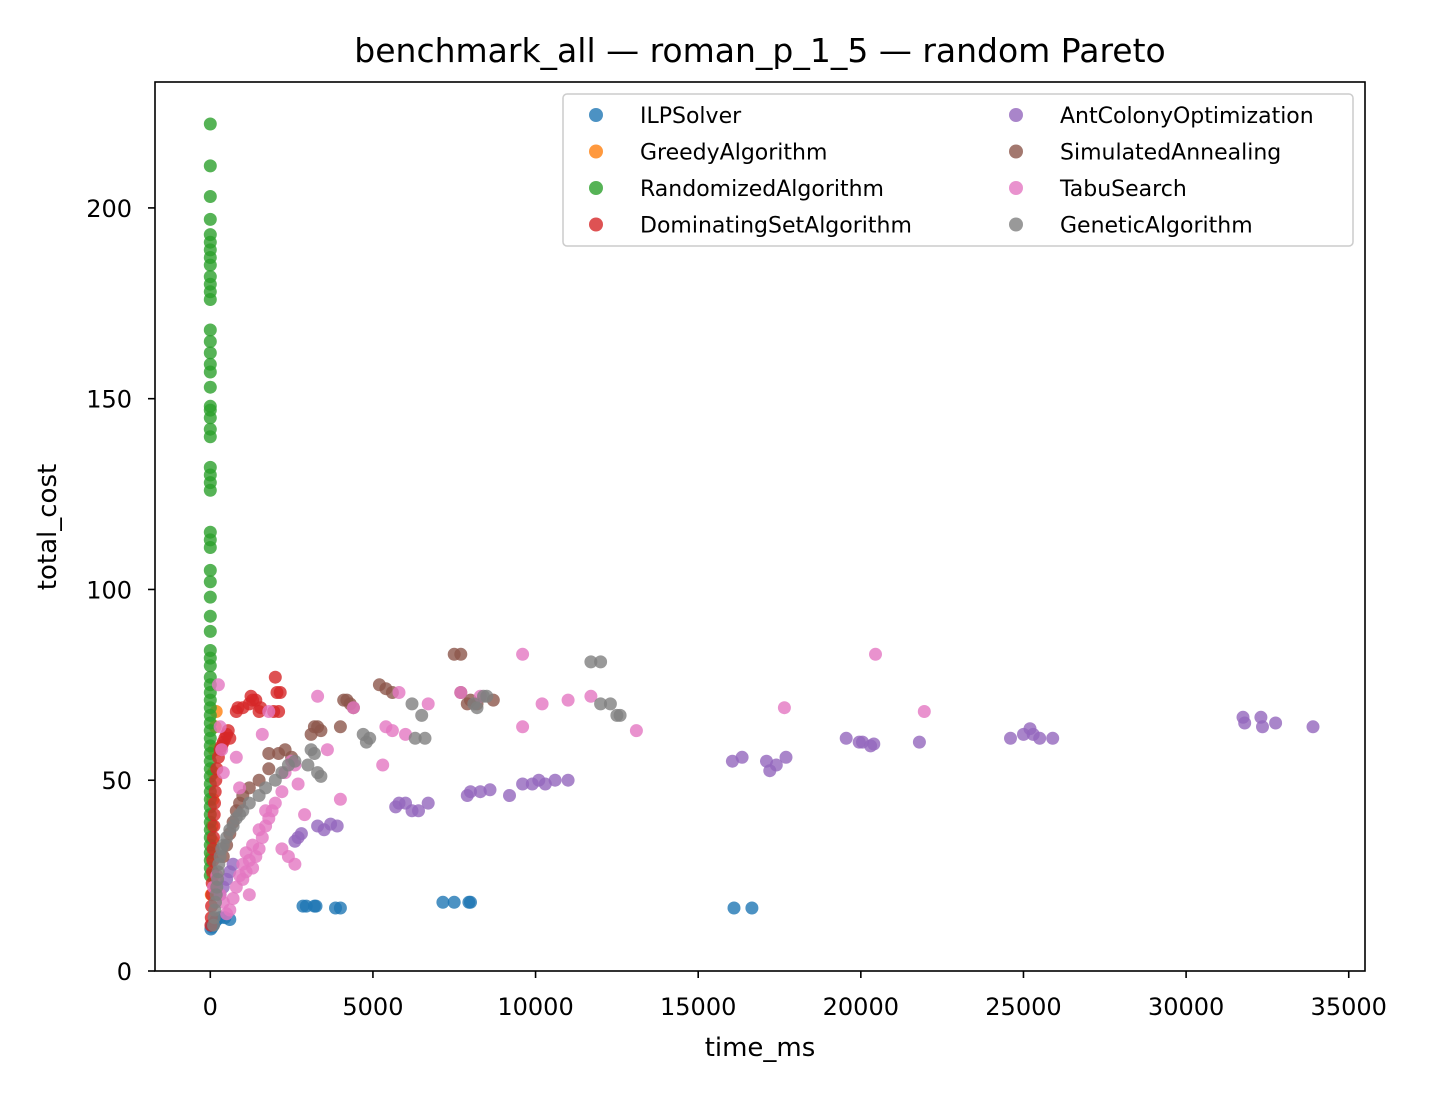 Image resolution: width=1430 pixels, height=1100 pixels. What do you see at coordinates (109, 209) in the screenshot?
I see `y-tick-label: 200` at bounding box center [109, 209].